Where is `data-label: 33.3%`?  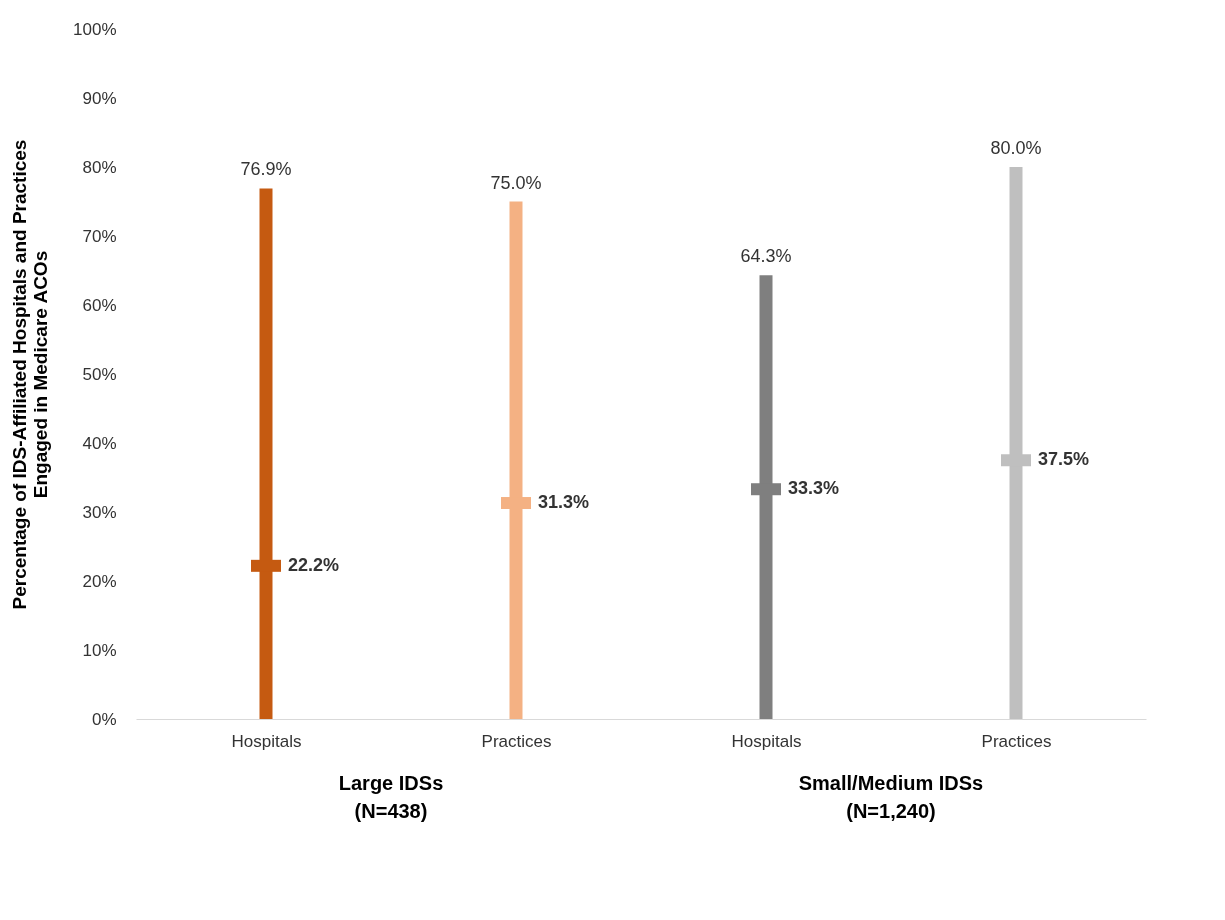
data-label: 33.3% is located at coordinates (814, 488).